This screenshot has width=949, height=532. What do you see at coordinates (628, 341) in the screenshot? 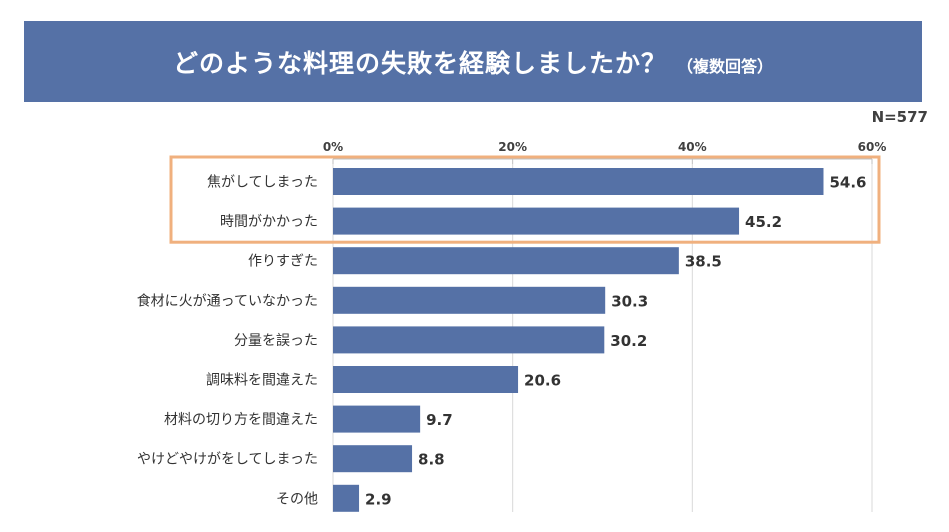
I see `value-label: 30.2` at bounding box center [628, 341].